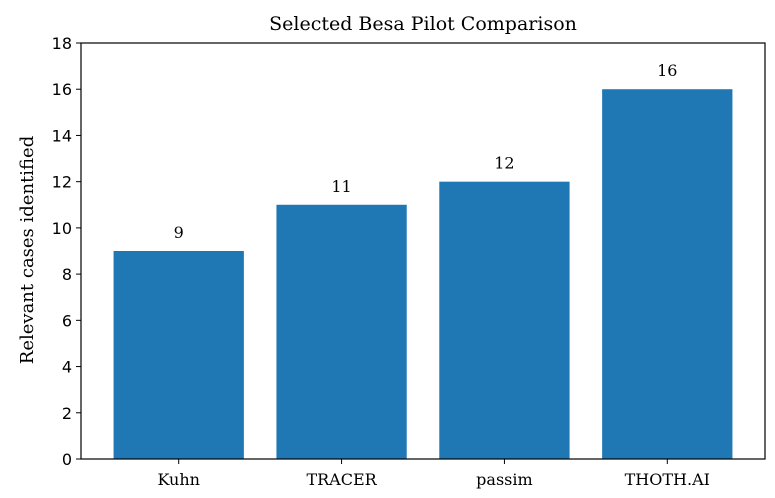 The width and height of the screenshot is (775, 498). Describe the element at coordinates (178, 355) in the screenshot. I see `bar-kuhn` at that location.